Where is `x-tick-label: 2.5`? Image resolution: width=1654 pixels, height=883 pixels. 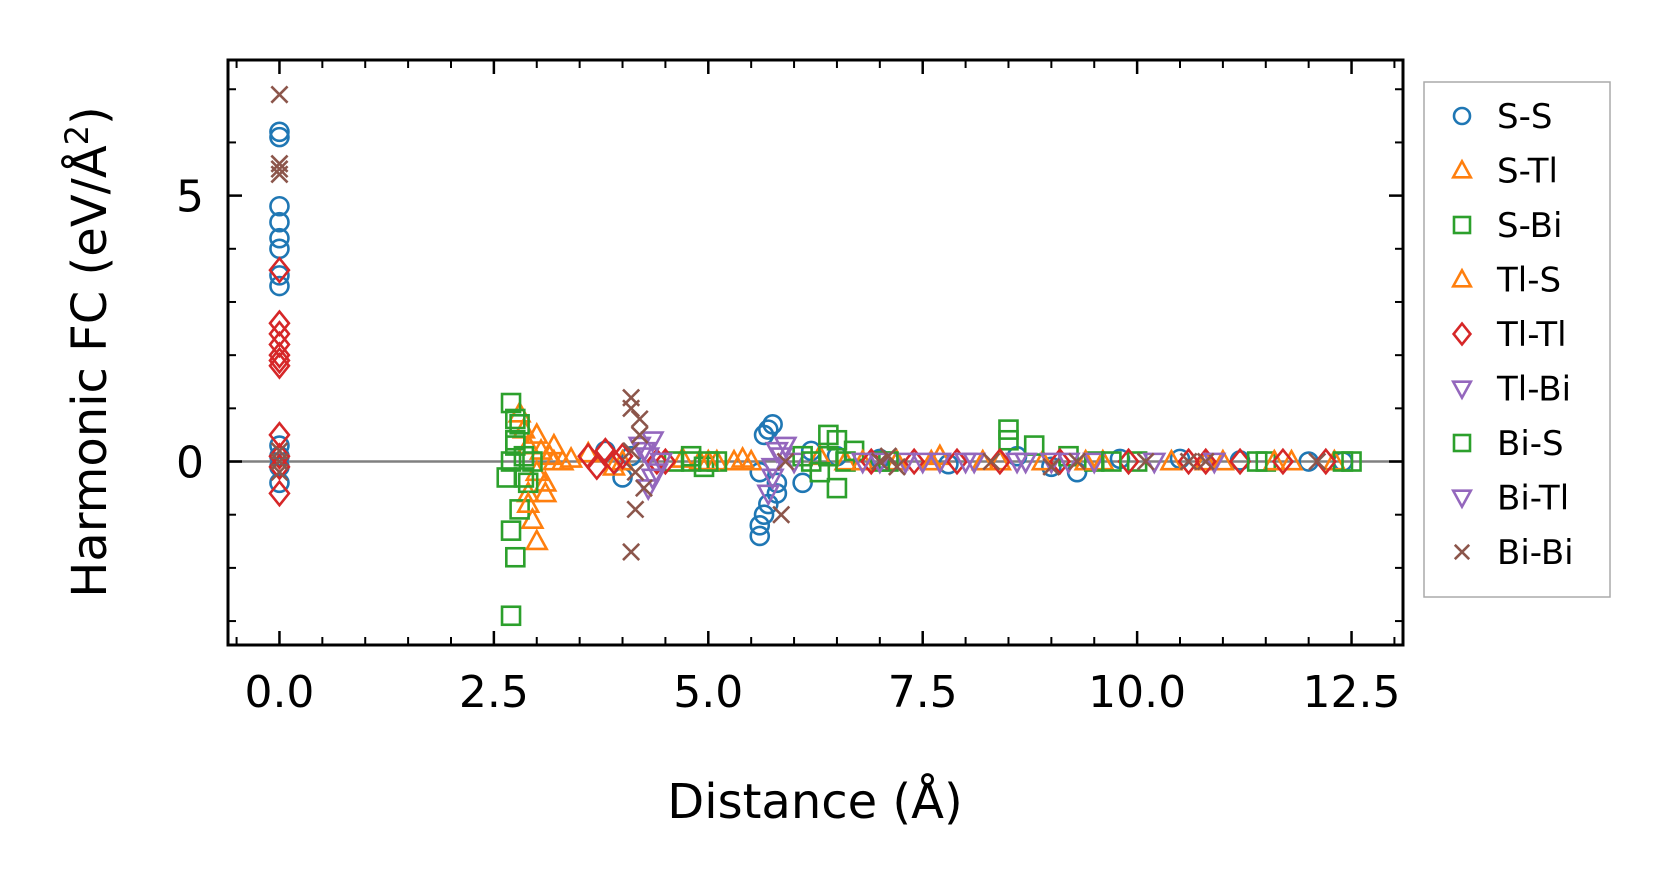
x-tick-label: 2.5 is located at coordinates (494, 692).